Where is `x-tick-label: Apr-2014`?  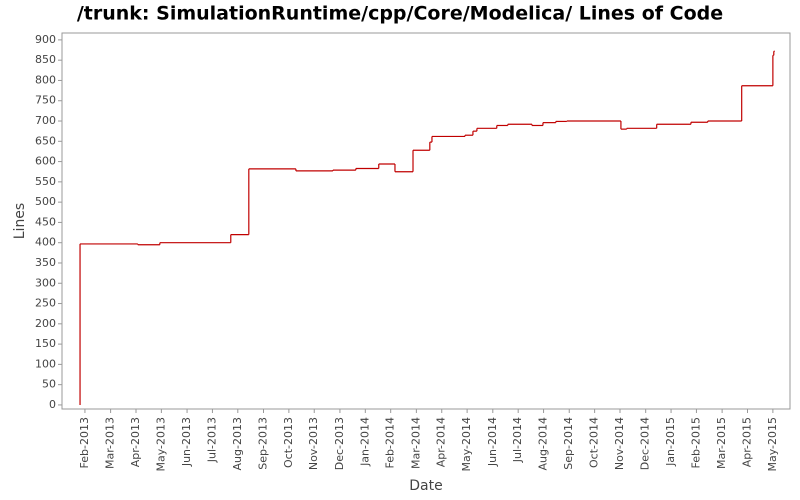 x-tick-label: Apr-2014 is located at coordinates (441, 442).